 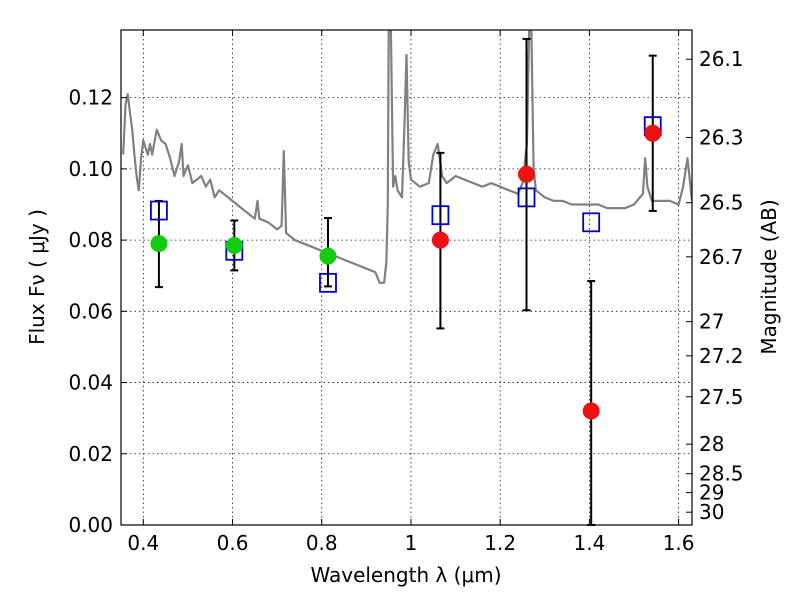 I want to click on x-tick-label: 0.6, so click(x=233, y=543).